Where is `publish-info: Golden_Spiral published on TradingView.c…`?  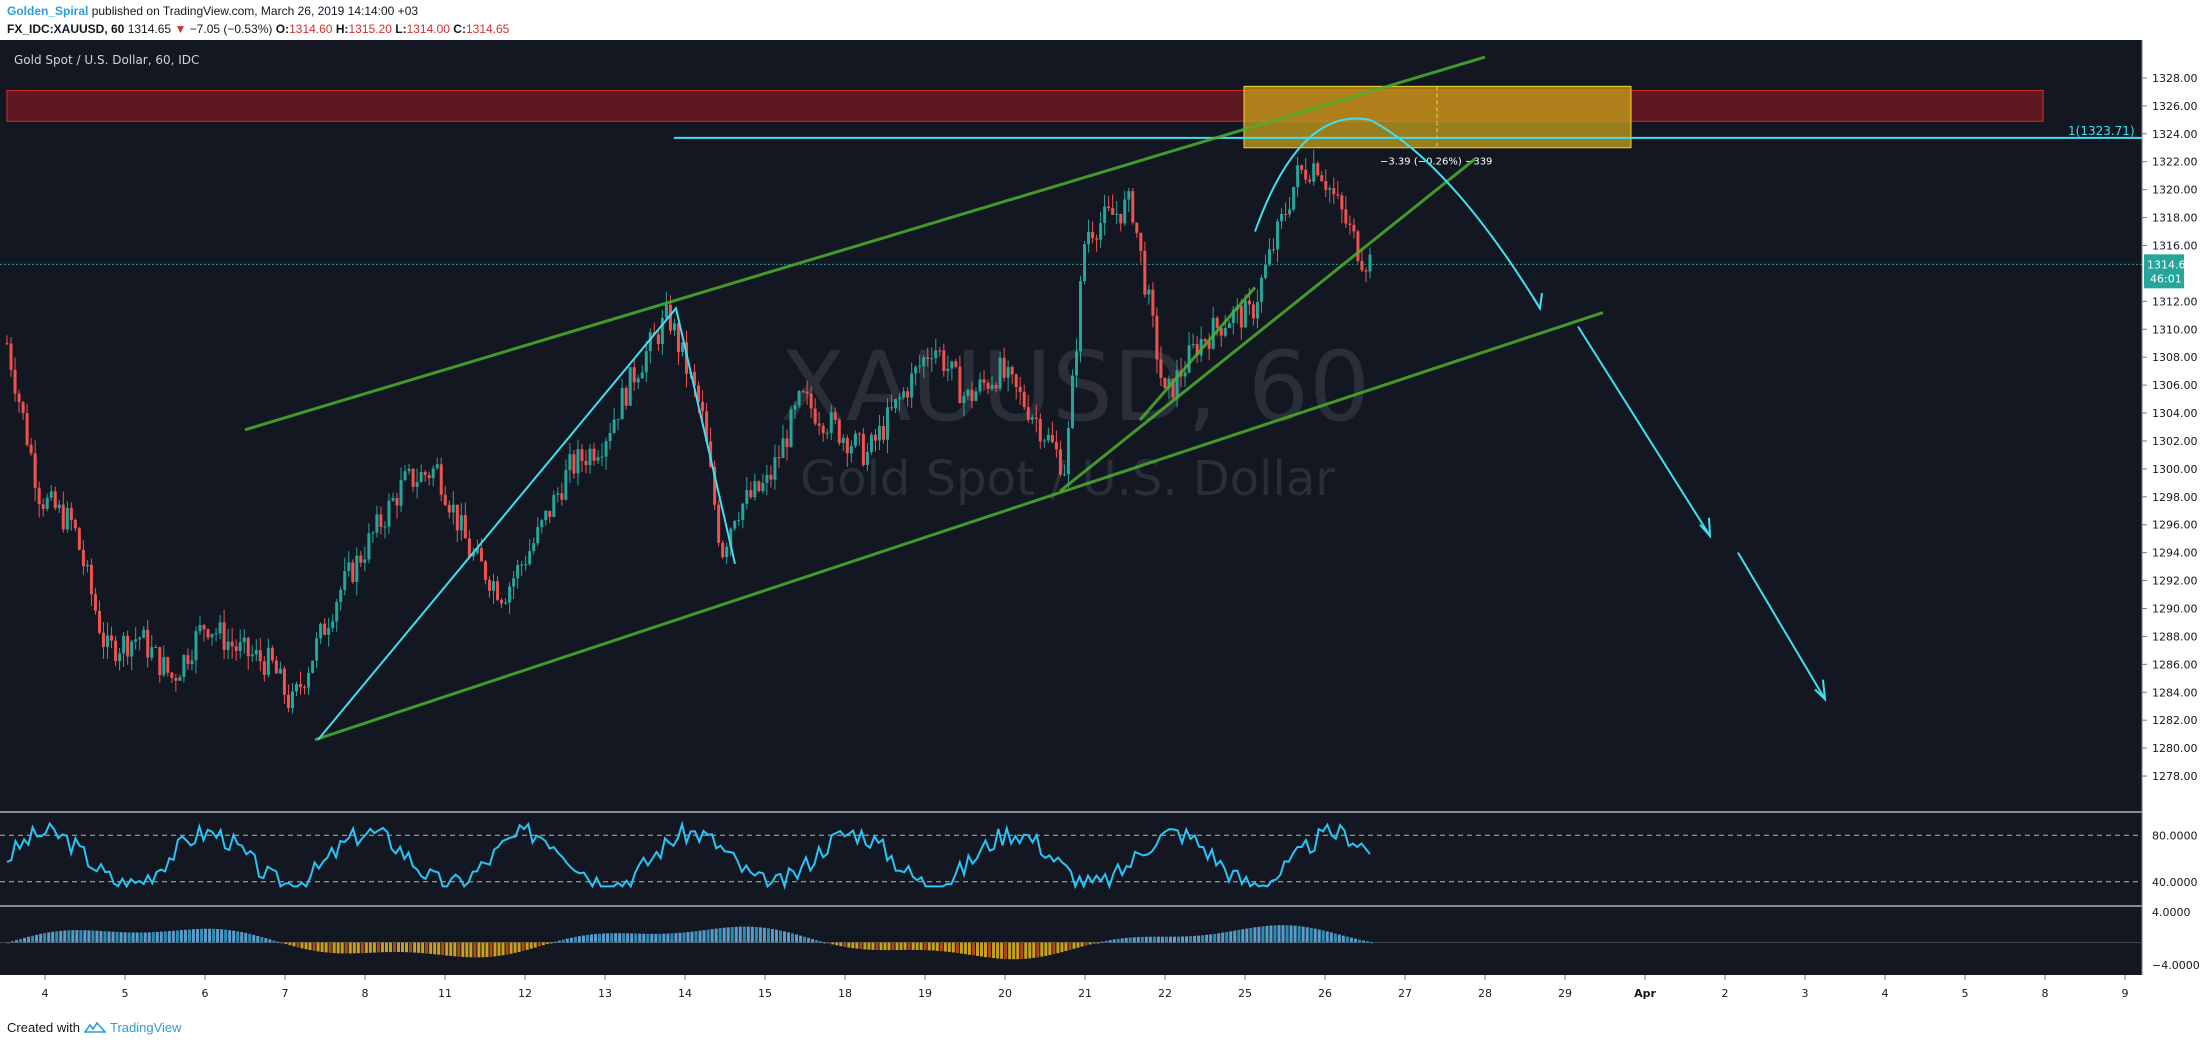
publish-info: Golden_Spiral published on TradingView.c… is located at coordinates (212, 11).